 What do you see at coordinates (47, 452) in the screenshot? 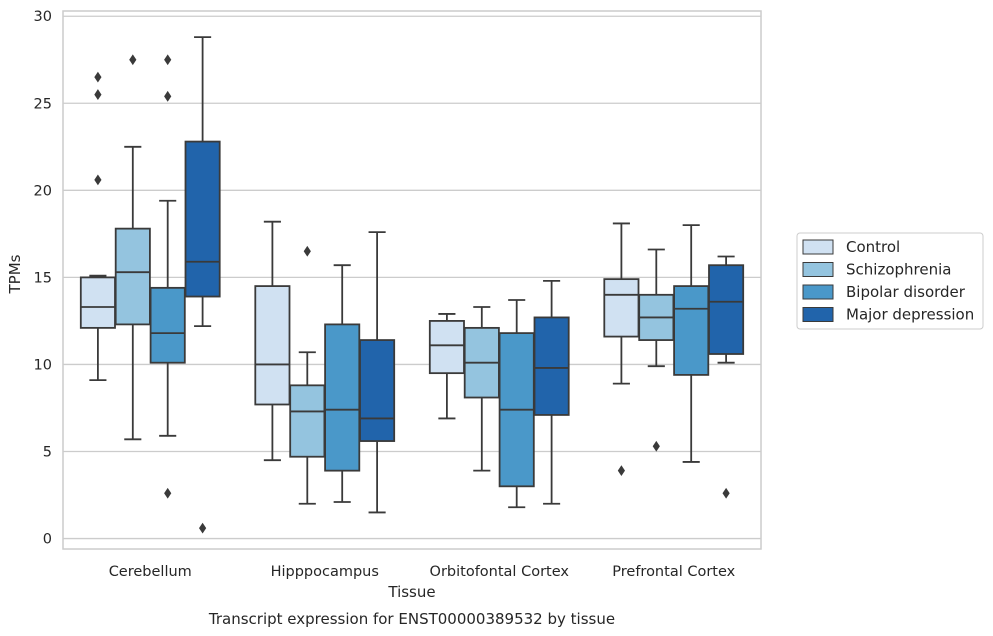
I see `y-tick-label: 5` at bounding box center [47, 452].